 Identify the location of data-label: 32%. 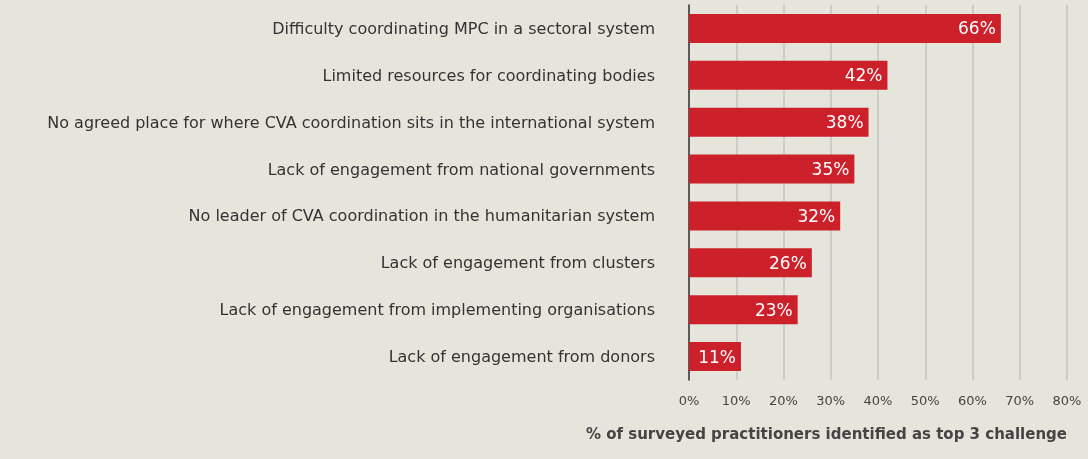
(816, 215).